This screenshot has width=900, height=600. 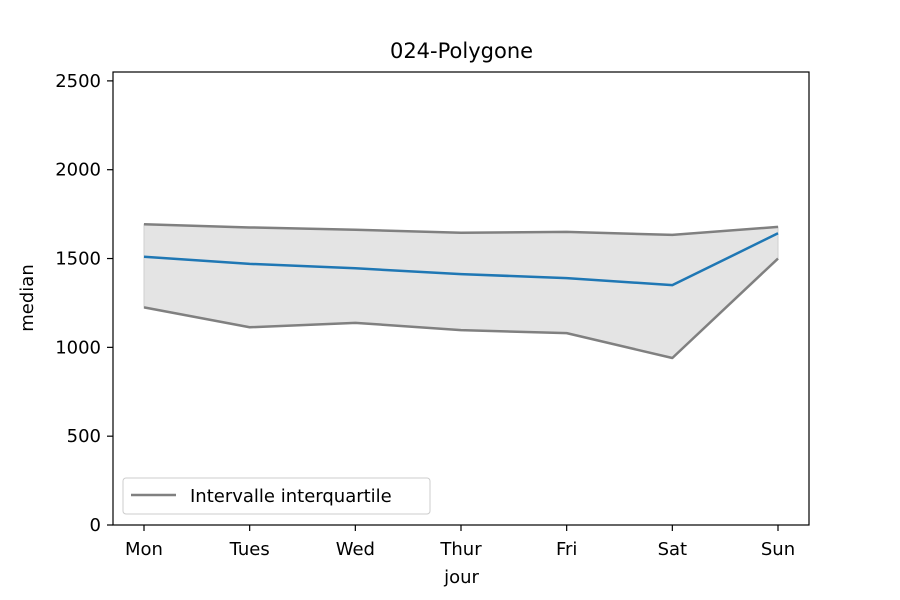 I want to click on q1-line, so click(x=461, y=308).